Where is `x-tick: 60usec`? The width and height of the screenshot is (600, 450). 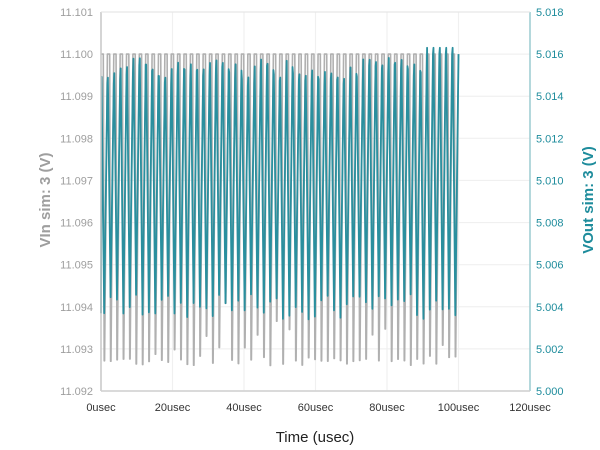 x-tick: 60usec is located at coordinates (316, 408).